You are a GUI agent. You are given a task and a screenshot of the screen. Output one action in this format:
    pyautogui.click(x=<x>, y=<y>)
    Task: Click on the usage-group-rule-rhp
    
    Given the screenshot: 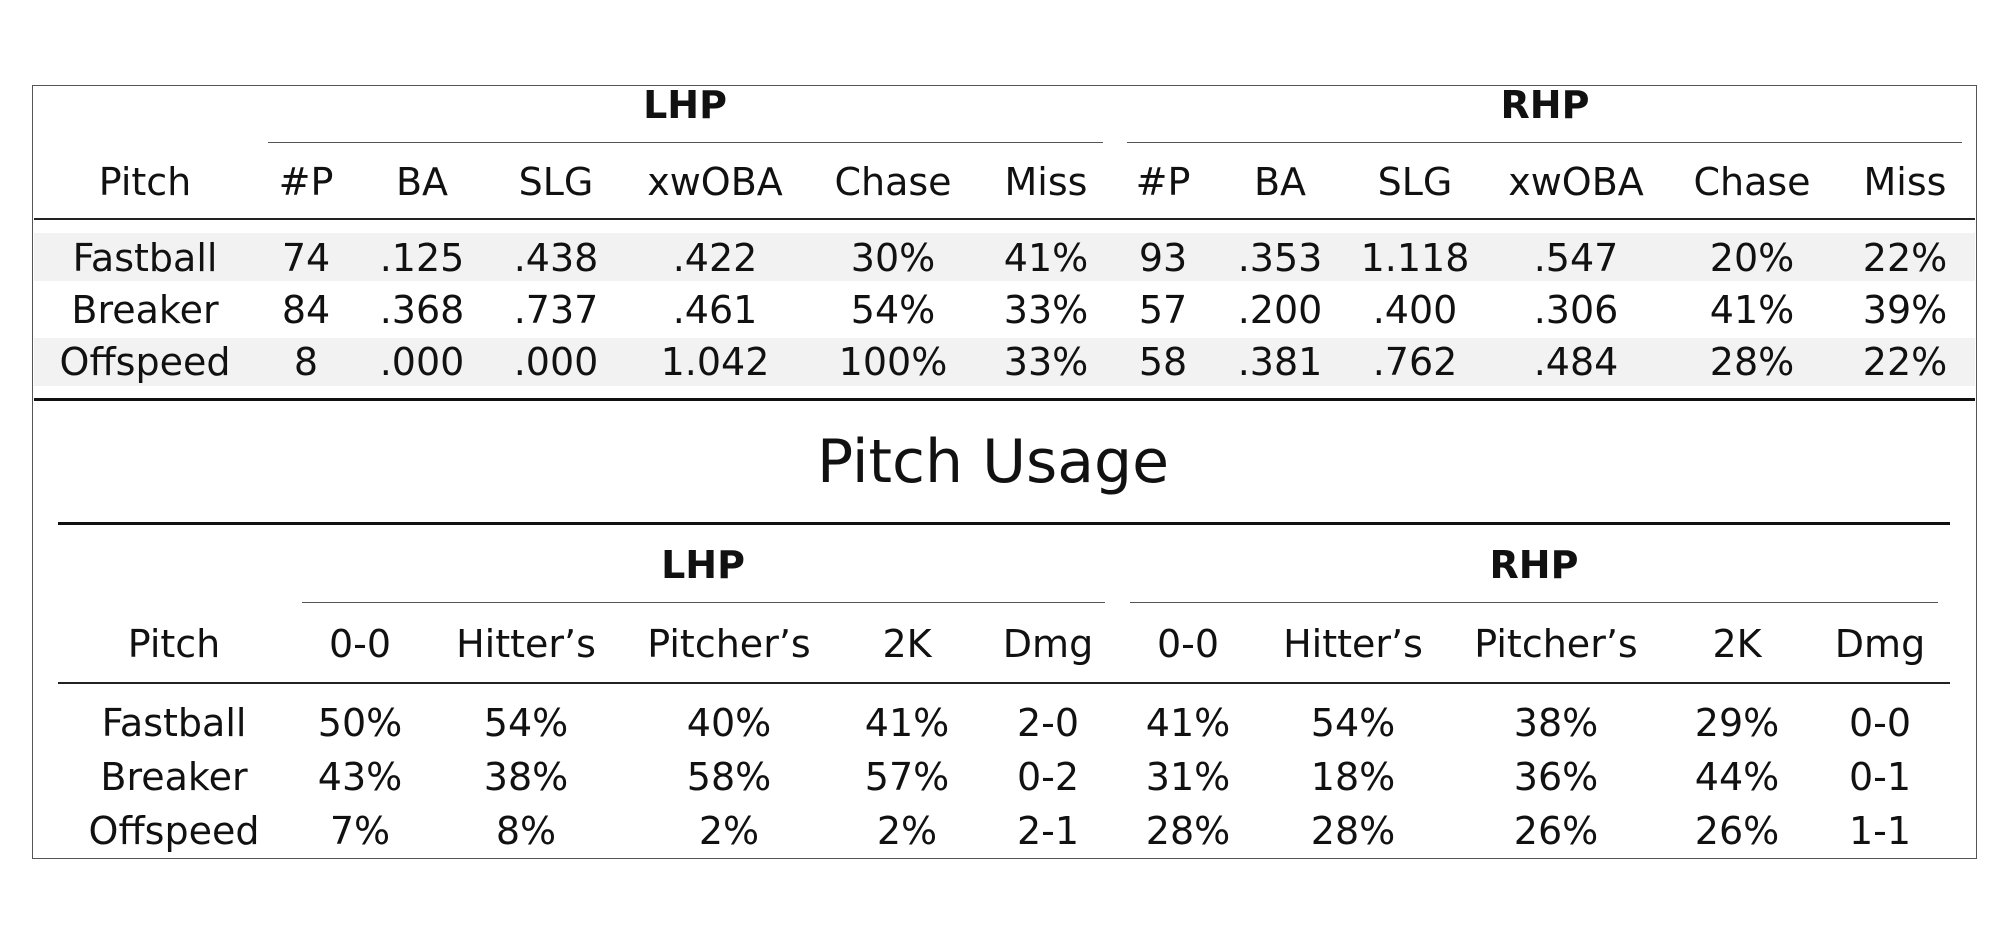 What is the action you would take?
    pyautogui.click(x=1534, y=602)
    